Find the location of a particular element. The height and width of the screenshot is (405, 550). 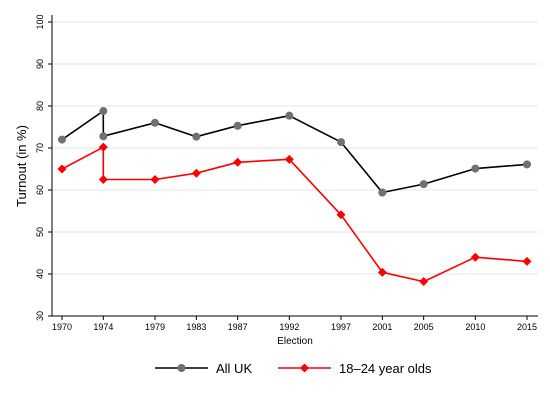

y-axis-title: Turnout (in %) is located at coordinates (21, 166).